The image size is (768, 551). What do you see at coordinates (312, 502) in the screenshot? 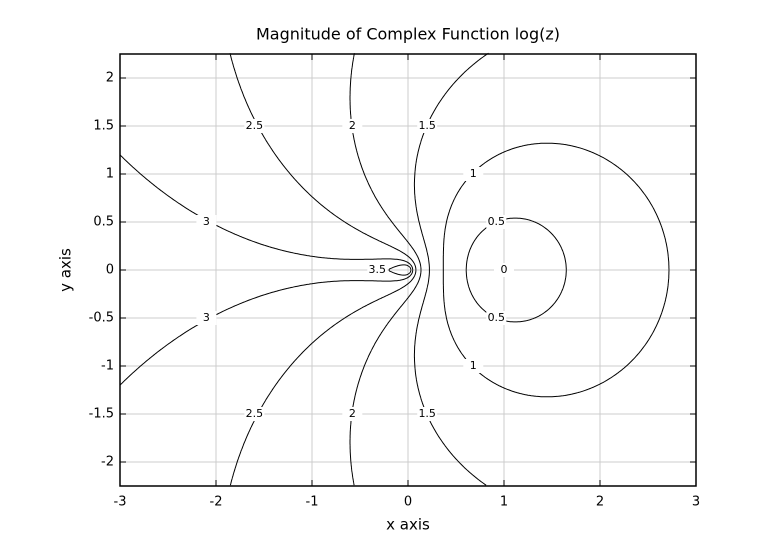
I see `x-tick-label: -1` at bounding box center [312, 502].